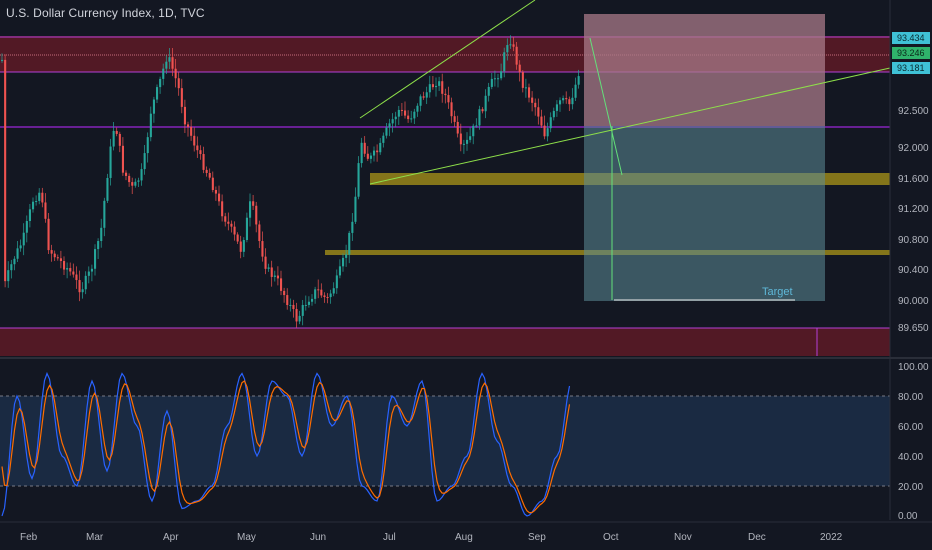 Image resolution: width=932 pixels, height=550 pixels. I want to click on time-axis-label: May, so click(246, 537).